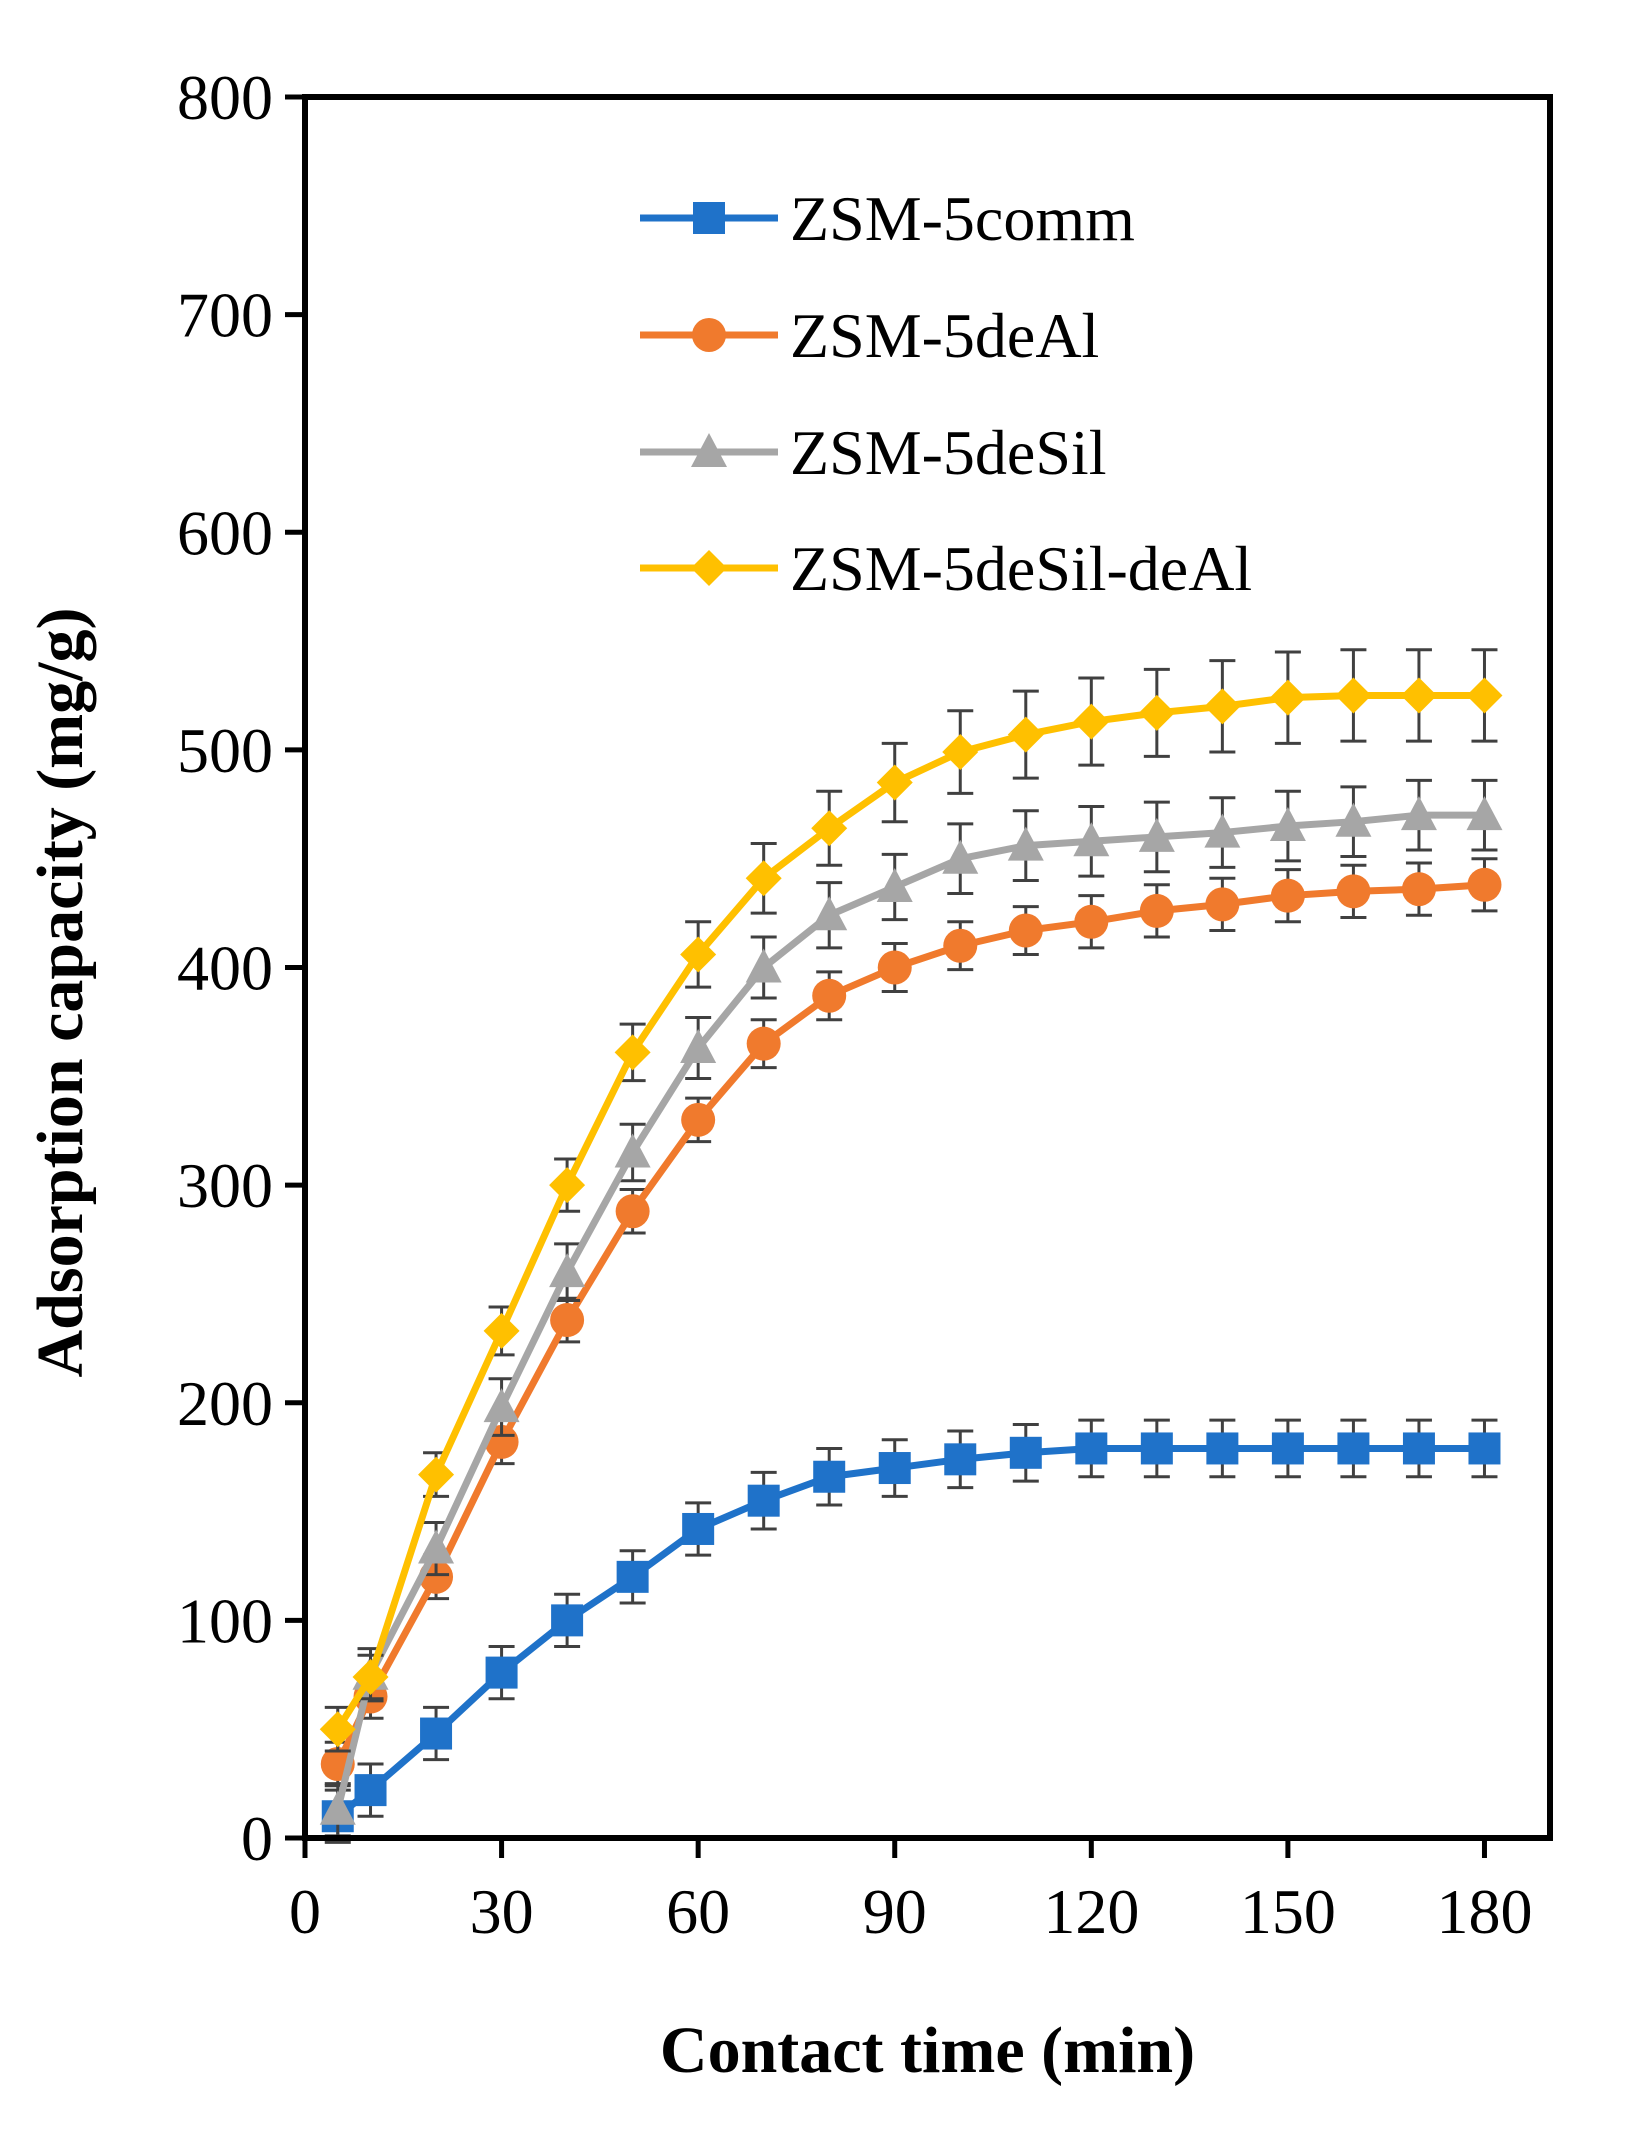 Image resolution: width=1651 pixels, height=2146 pixels. Describe the element at coordinates (305, 1911) in the screenshot. I see `x-tick-label: 0` at that location.